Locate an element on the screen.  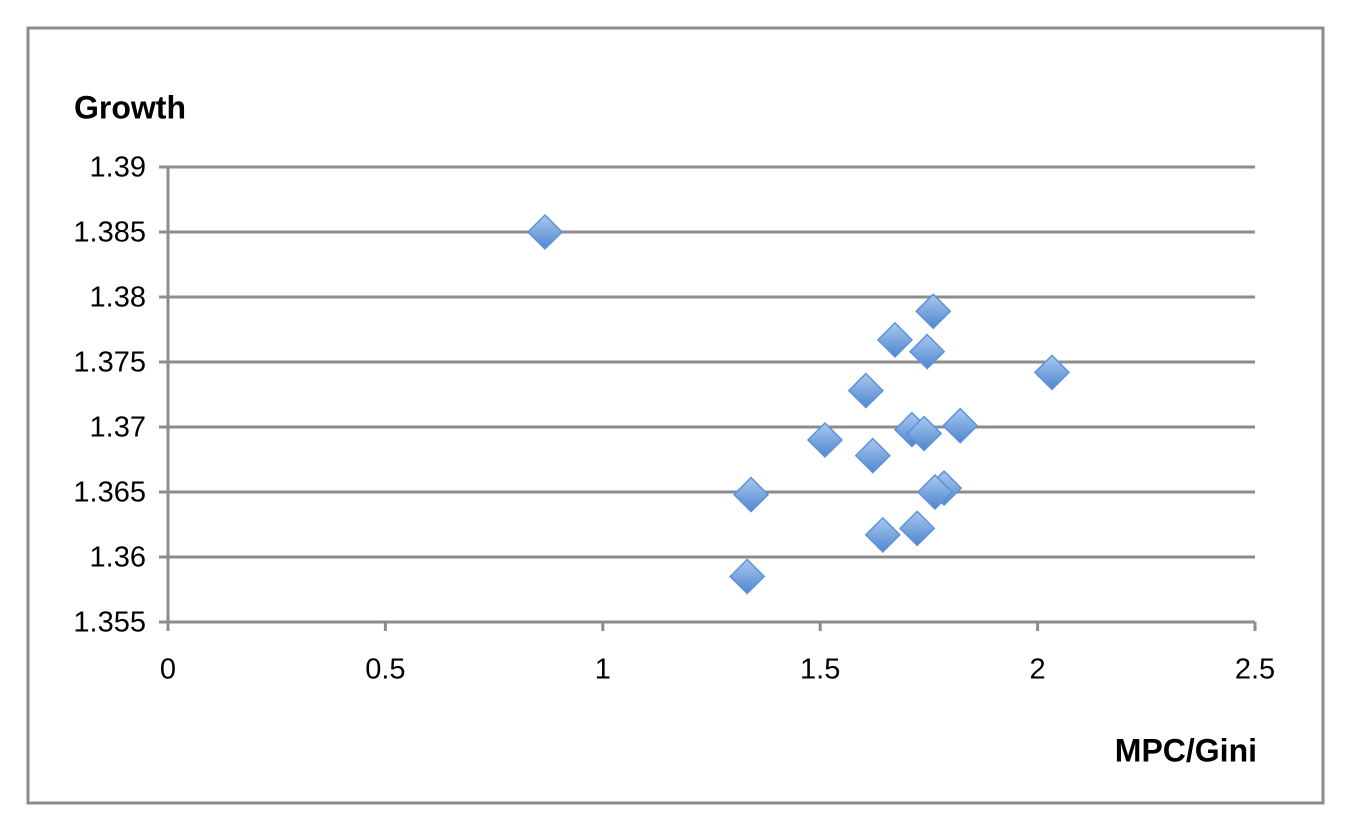
y-tick-label: 1.39 is located at coordinates (118, 168).